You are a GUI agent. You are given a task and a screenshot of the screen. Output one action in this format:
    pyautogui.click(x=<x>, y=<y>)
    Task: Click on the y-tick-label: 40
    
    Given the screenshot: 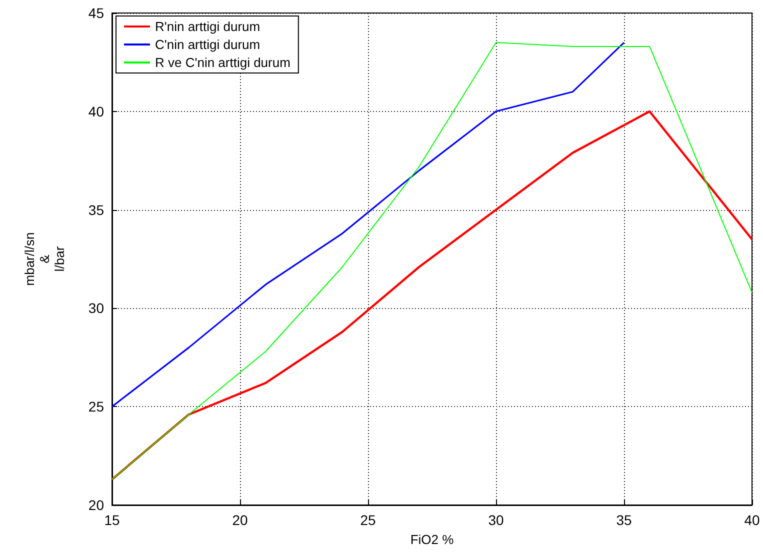 What is the action you would take?
    pyautogui.click(x=96, y=111)
    